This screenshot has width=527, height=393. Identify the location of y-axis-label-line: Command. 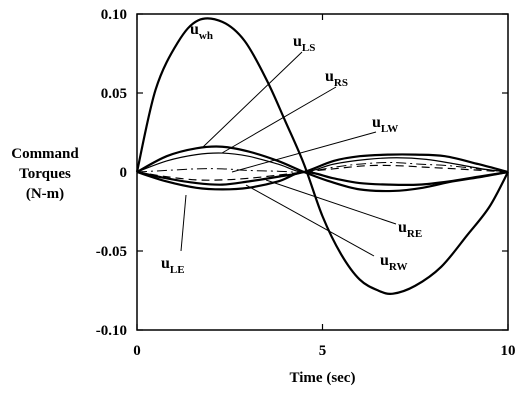
(45, 154).